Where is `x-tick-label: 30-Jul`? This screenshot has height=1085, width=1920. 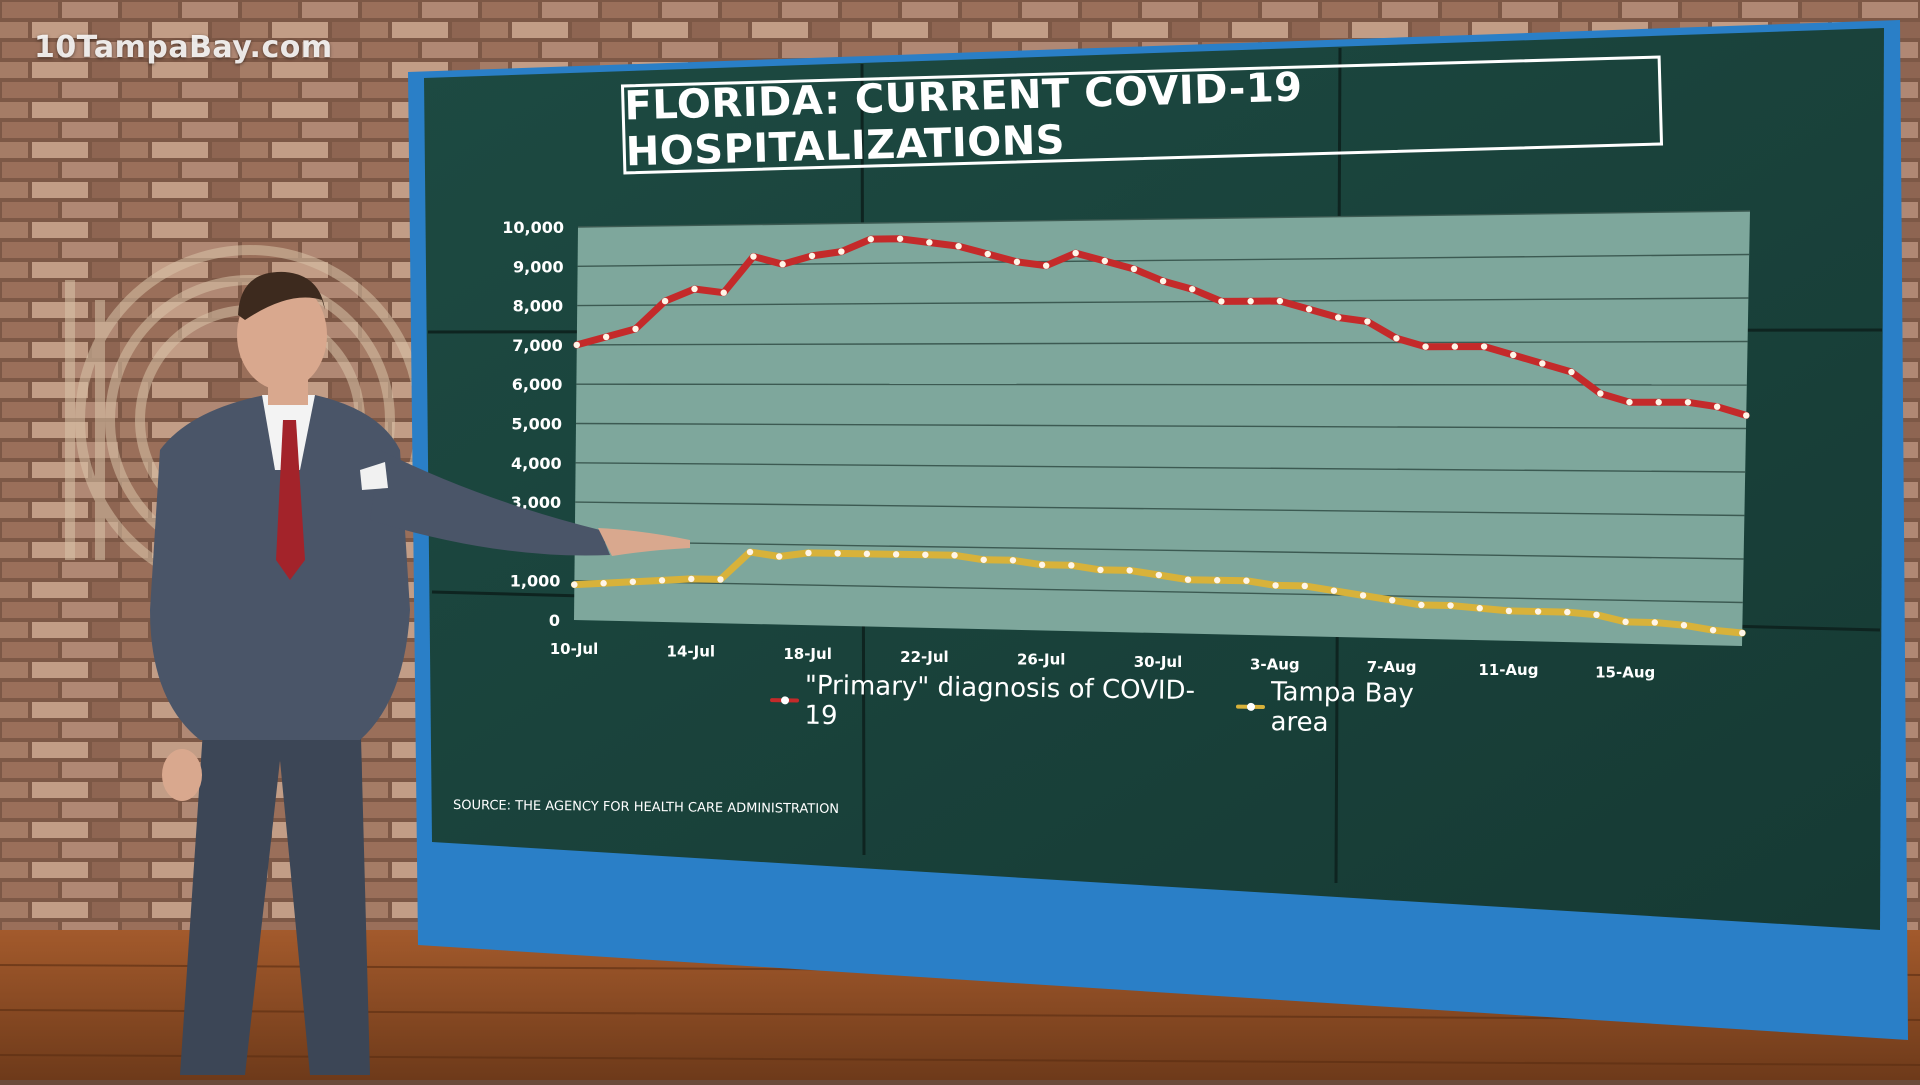
x-tick-label: 30-Jul is located at coordinates (1158, 662).